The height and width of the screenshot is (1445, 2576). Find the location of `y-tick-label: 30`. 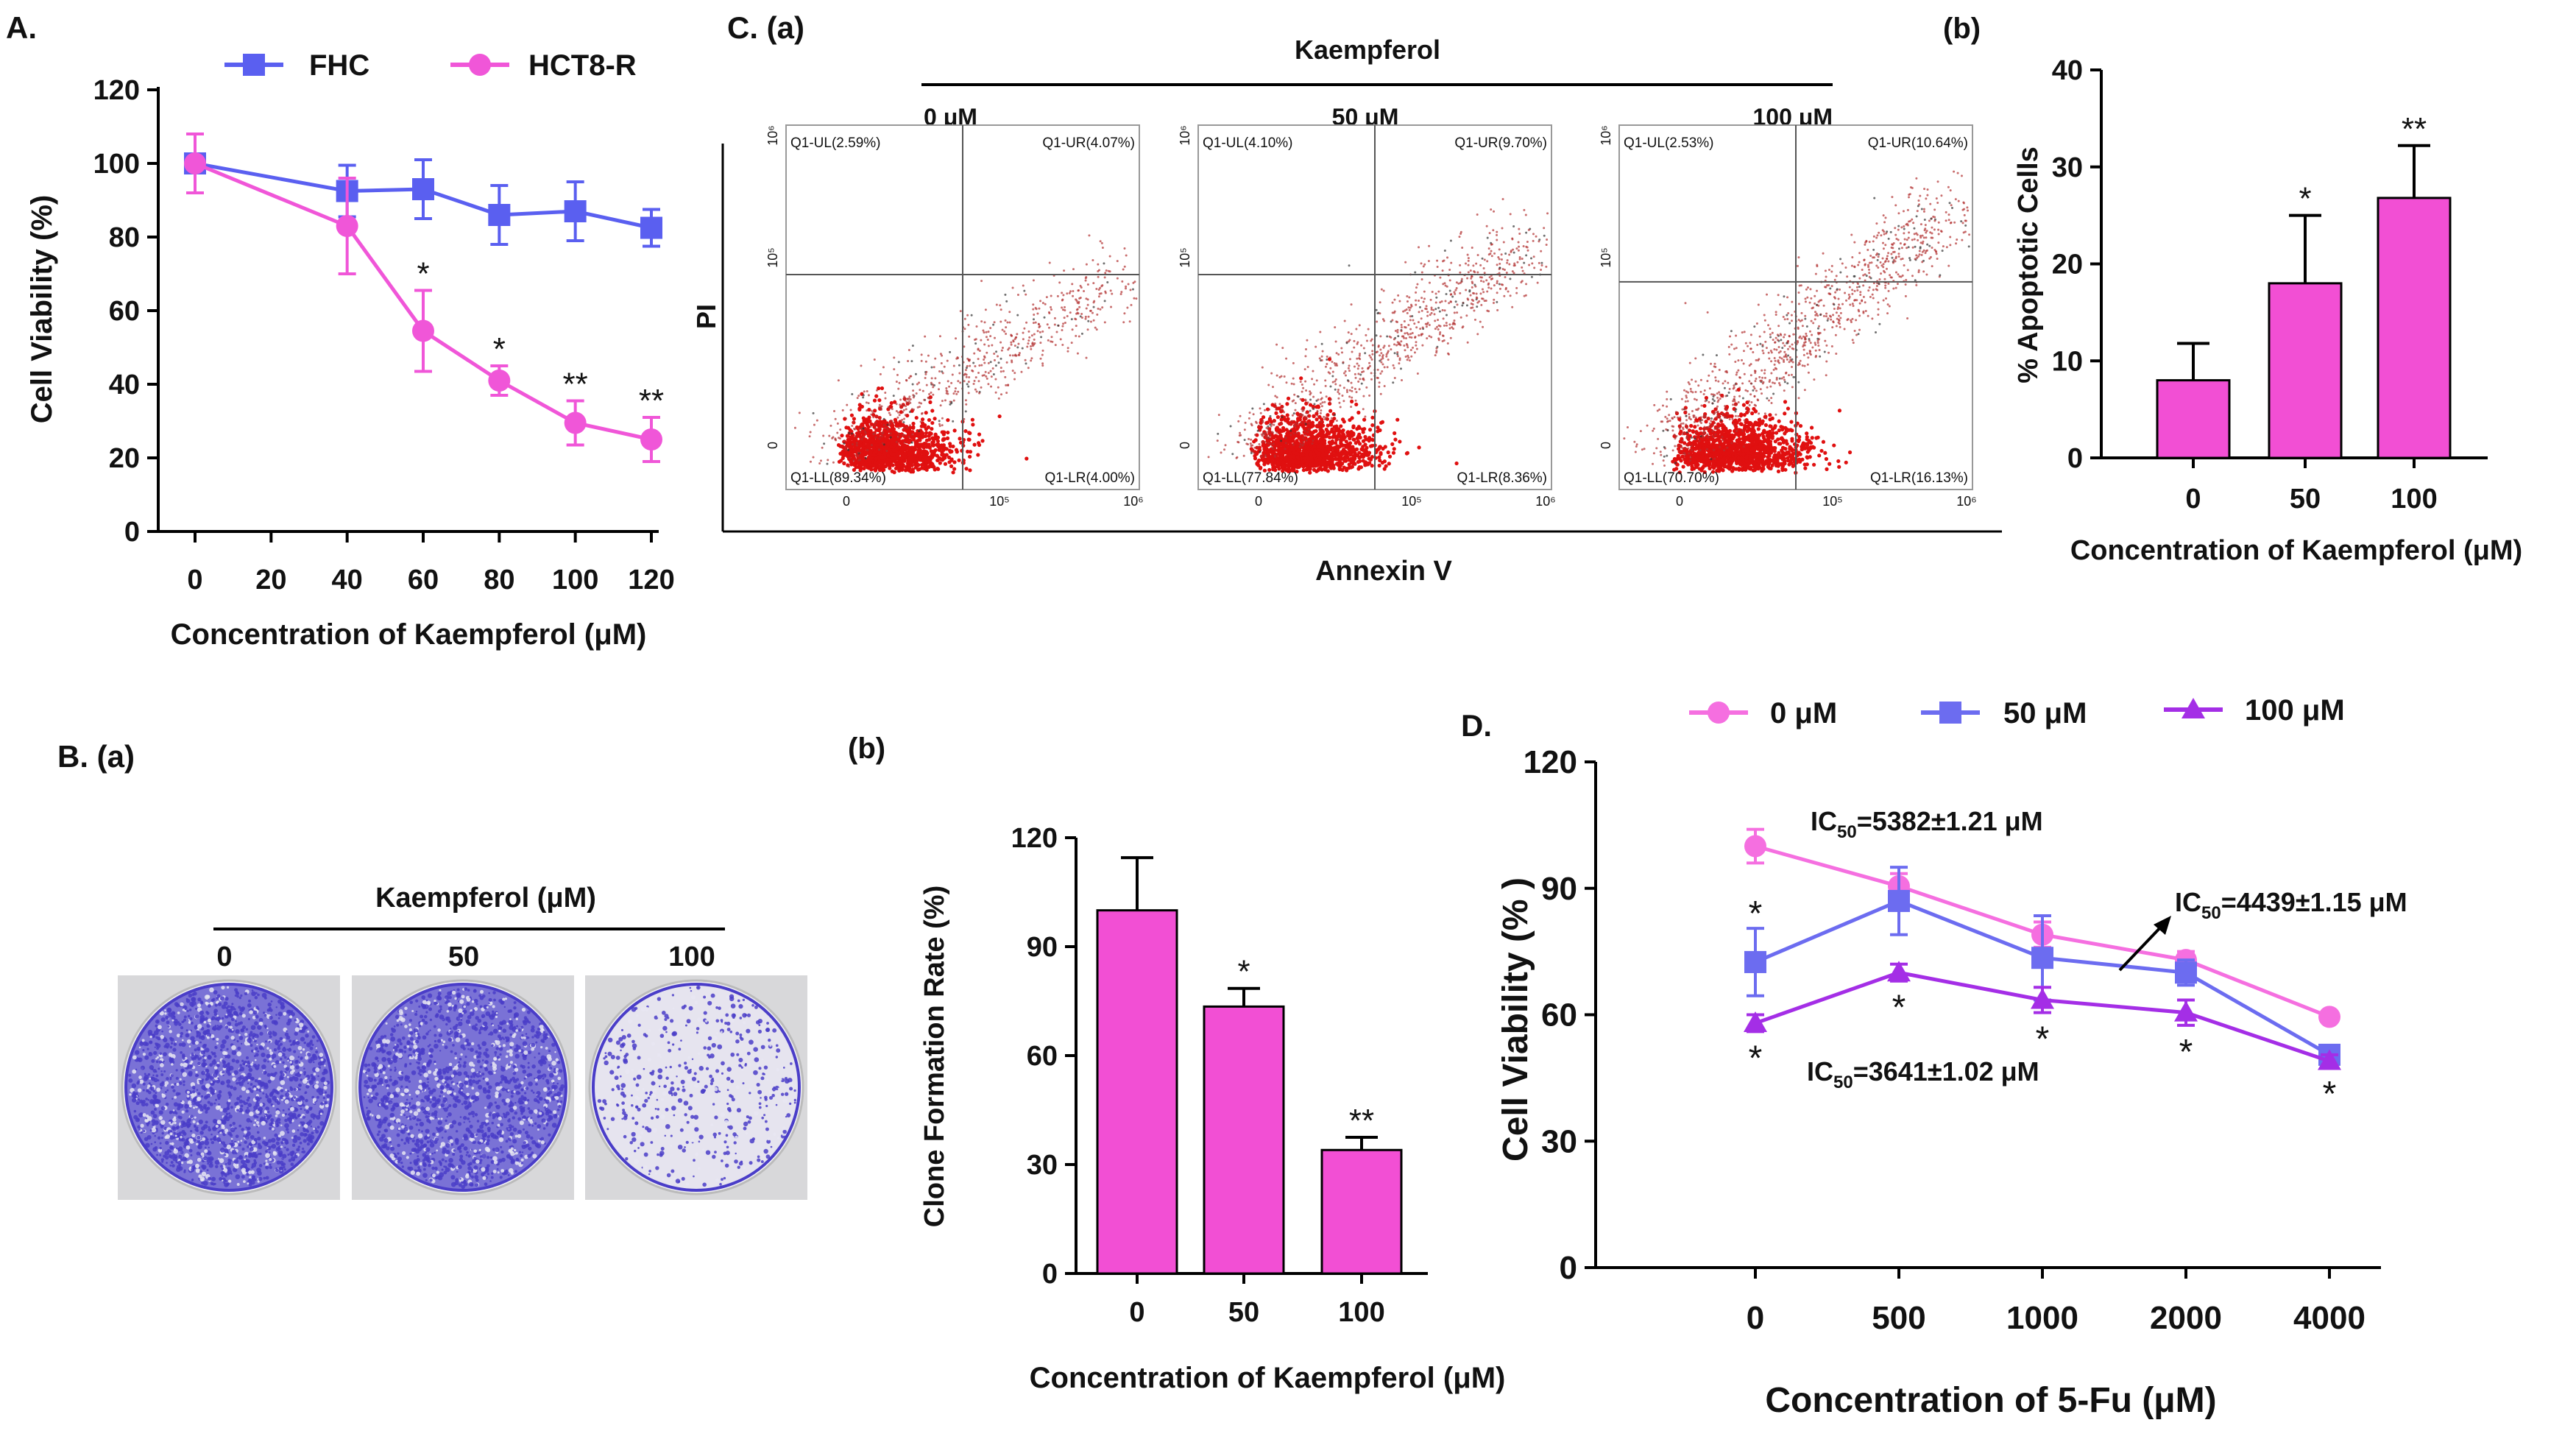

y-tick-label: 30 is located at coordinates (1042, 1165).